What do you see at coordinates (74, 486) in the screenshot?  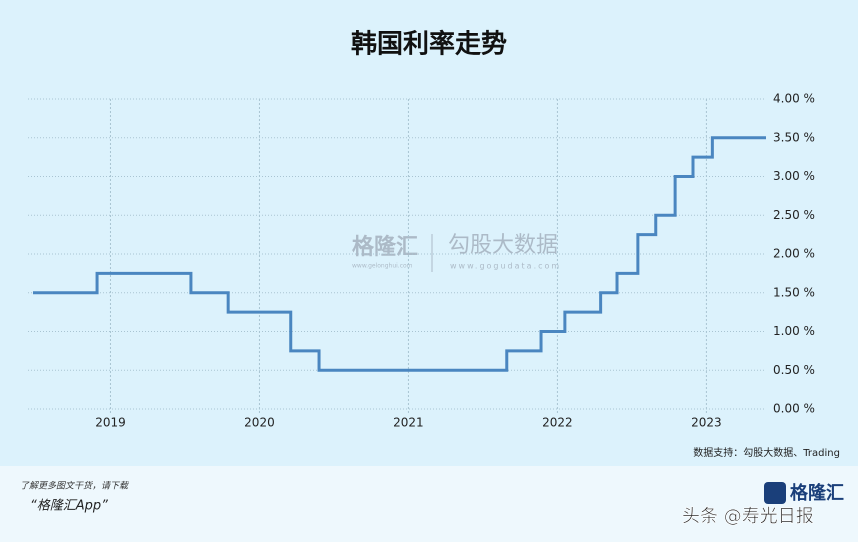 I see `footer-note: 了解更多图文干货，请下载` at bounding box center [74, 486].